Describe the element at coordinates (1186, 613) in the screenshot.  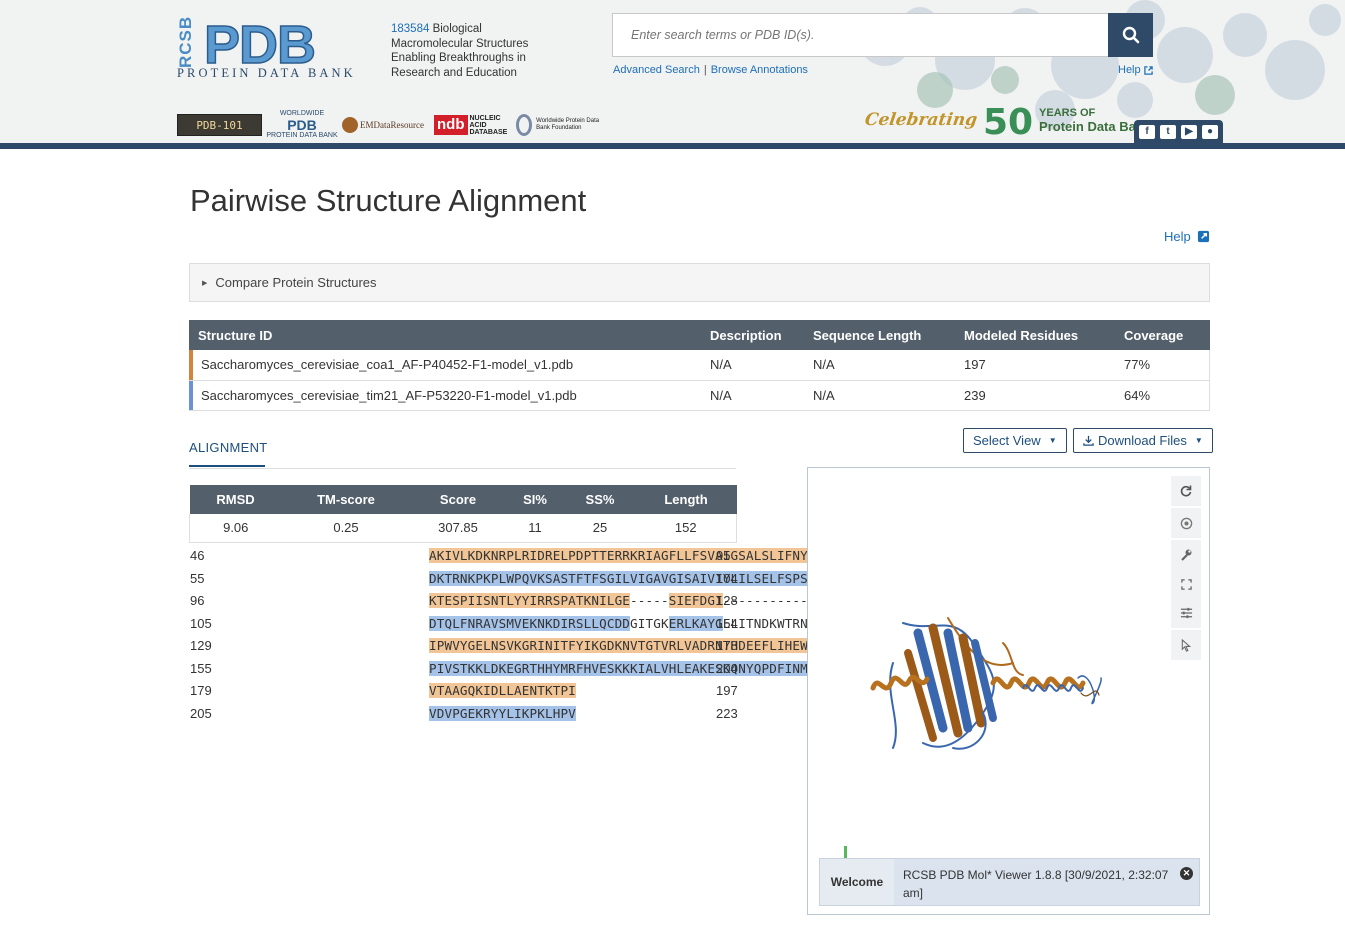
I see `controls-icon` at that location.